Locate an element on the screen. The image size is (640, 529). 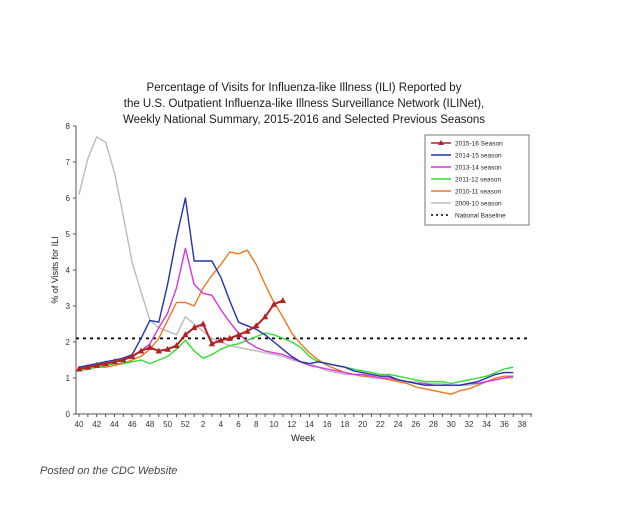
x-tick-label: 16 is located at coordinates (327, 424).